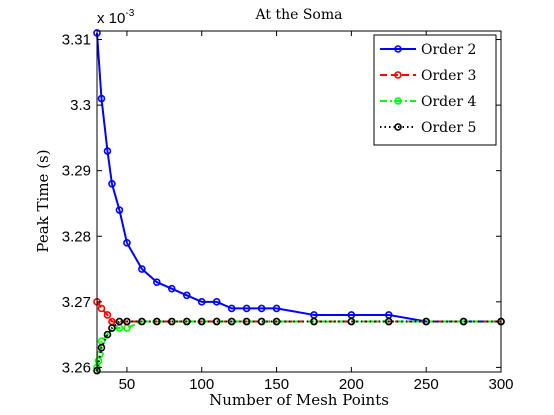 Image resolution: width=554 pixels, height=415 pixels. What do you see at coordinates (448, 50) in the screenshot?
I see `legend-label: Order 2` at bounding box center [448, 50].